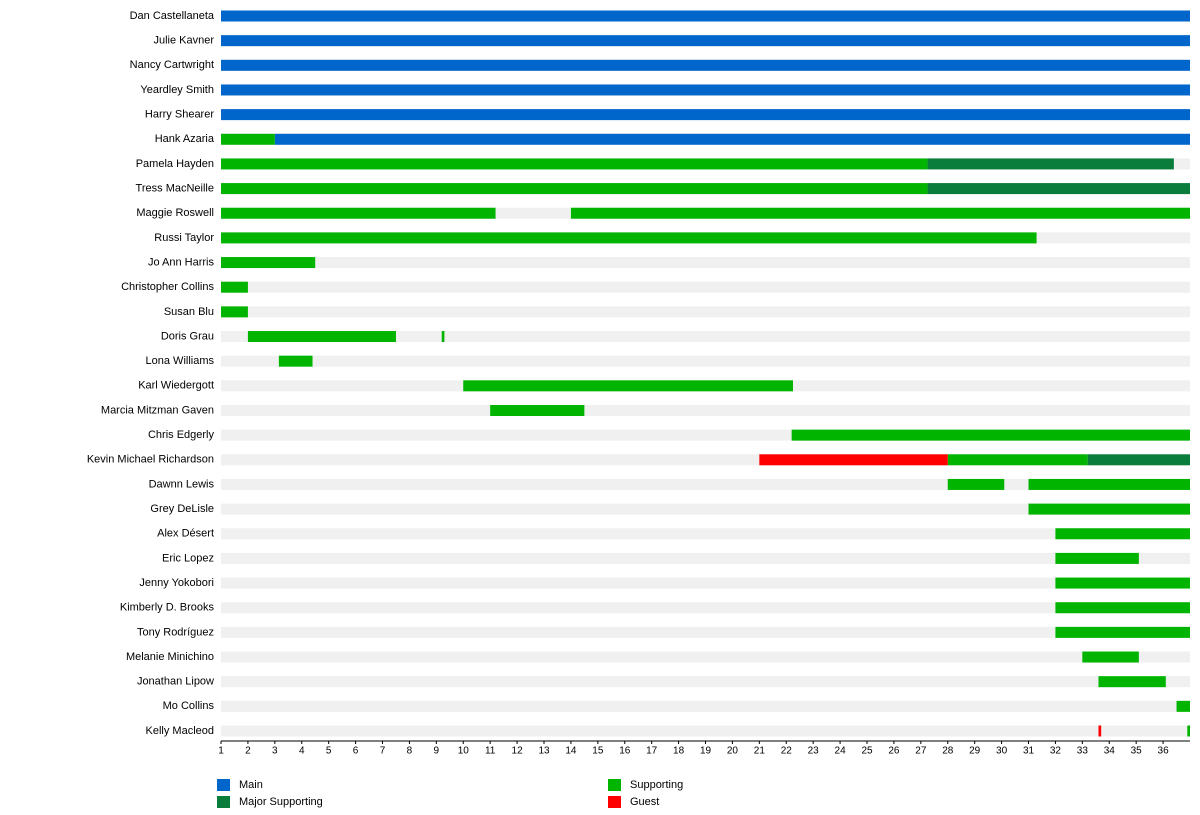 The height and width of the screenshot is (815, 1200). Describe the element at coordinates (841, 751) in the screenshot. I see `x-tick-label: 24` at that location.